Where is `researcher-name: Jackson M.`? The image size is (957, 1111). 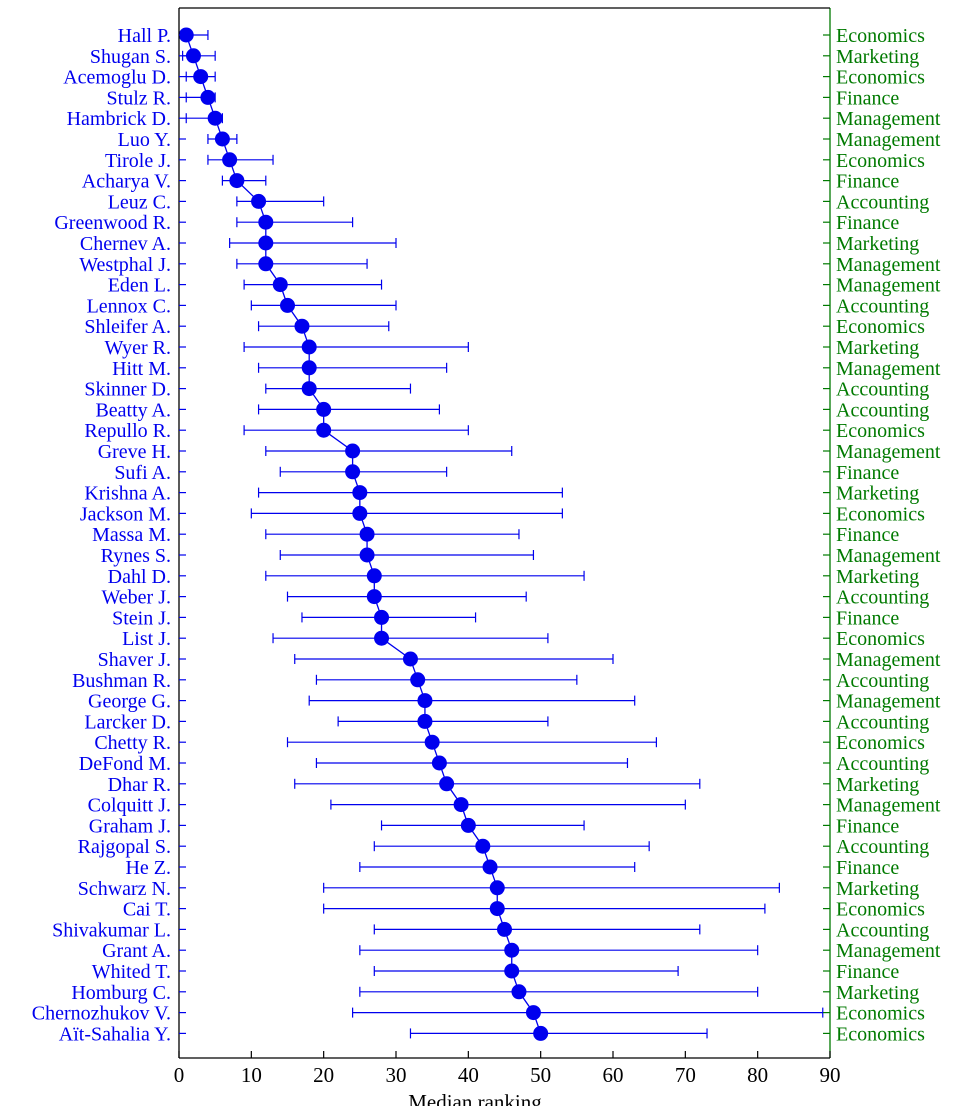
researcher-name: Jackson M. is located at coordinates (125, 514).